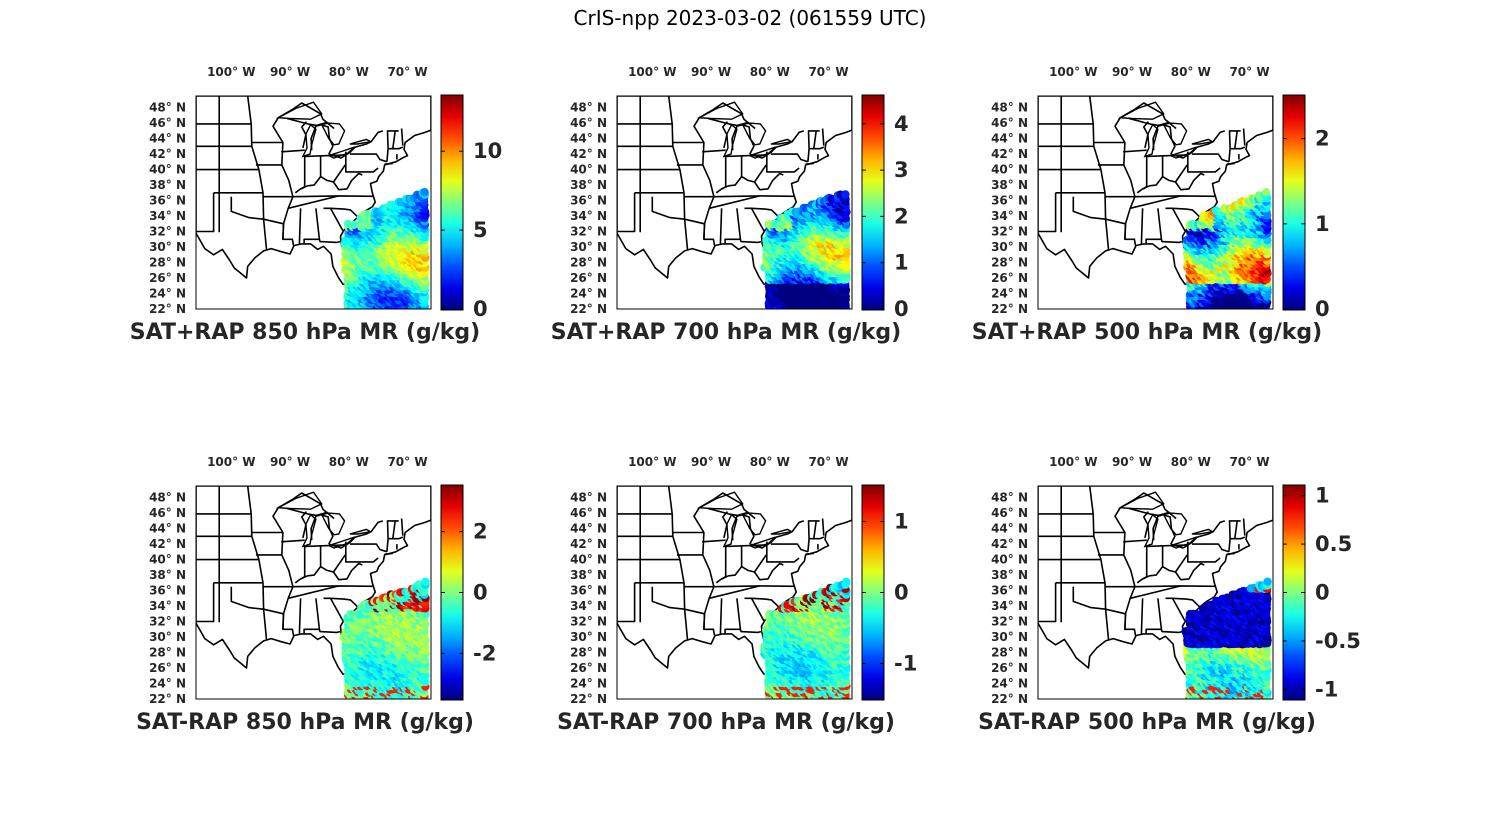 This screenshot has width=1500, height=825. I want to click on lat-tick-label: 40° N, so click(1009, 560).